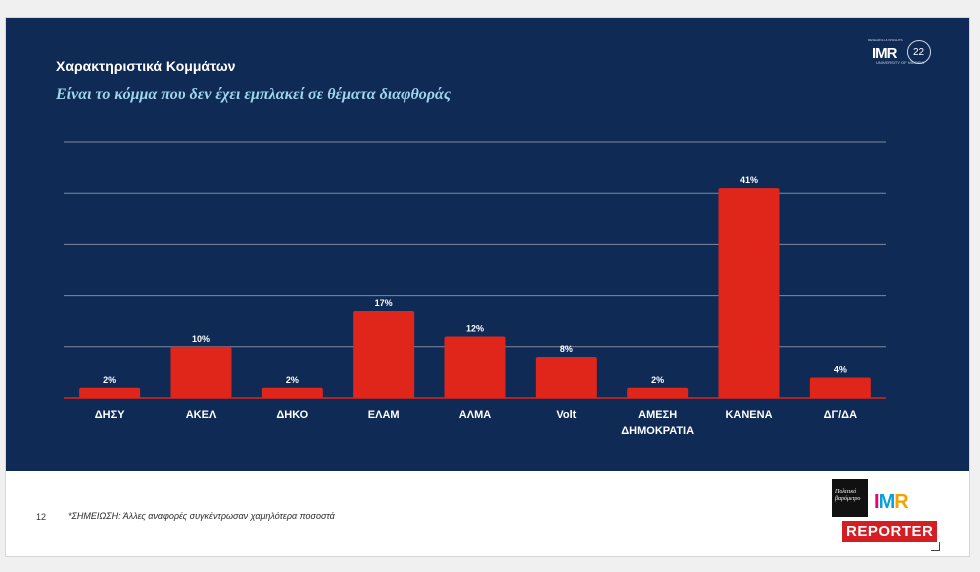 This screenshot has width=980, height=572. What do you see at coordinates (475, 329) in the screenshot?
I see `bar-value-label: 12%` at bounding box center [475, 329].